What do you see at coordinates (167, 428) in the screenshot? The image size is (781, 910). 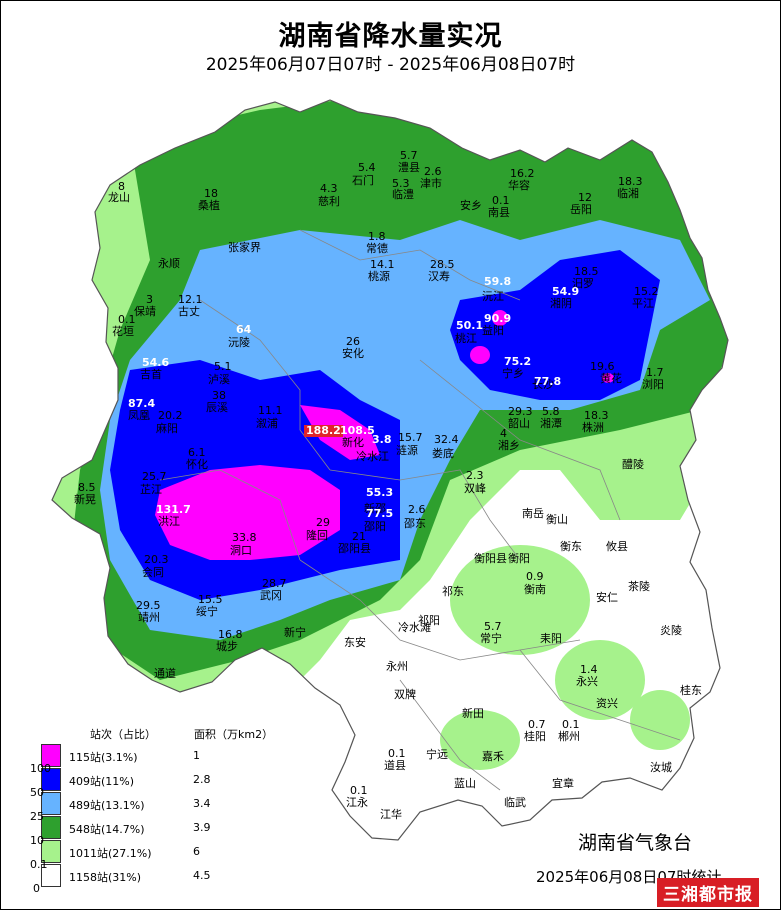 I see `place-label: 麻阳` at bounding box center [167, 428].